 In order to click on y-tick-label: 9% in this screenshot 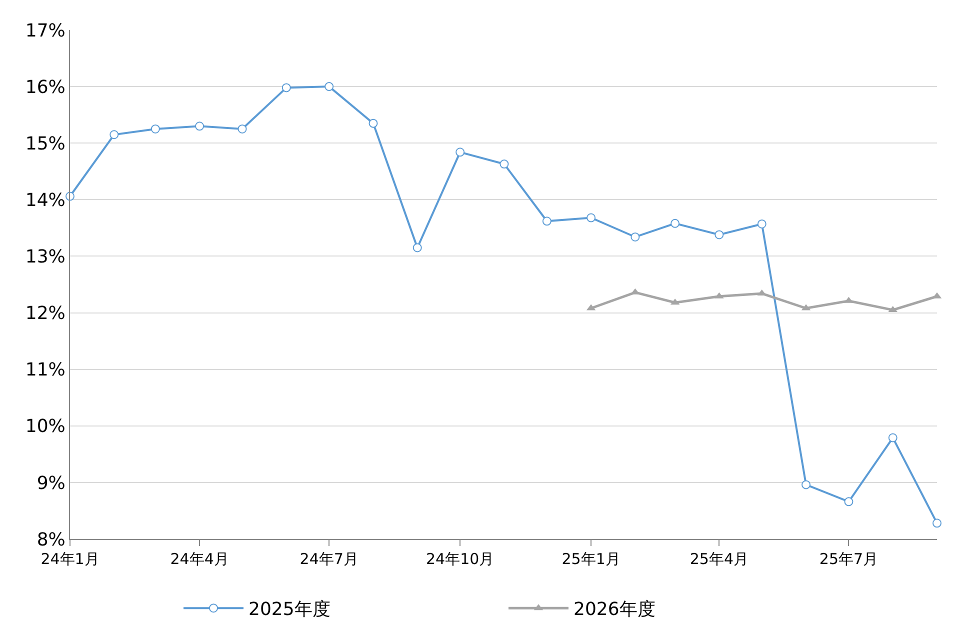, I will do `click(51, 483)`.